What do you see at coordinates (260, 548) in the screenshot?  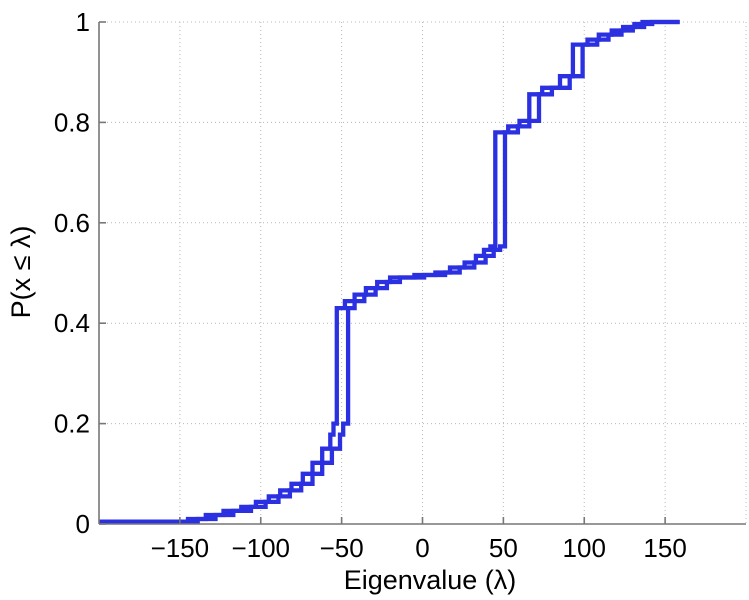 I see `x-tick-label: −100` at bounding box center [260, 548].